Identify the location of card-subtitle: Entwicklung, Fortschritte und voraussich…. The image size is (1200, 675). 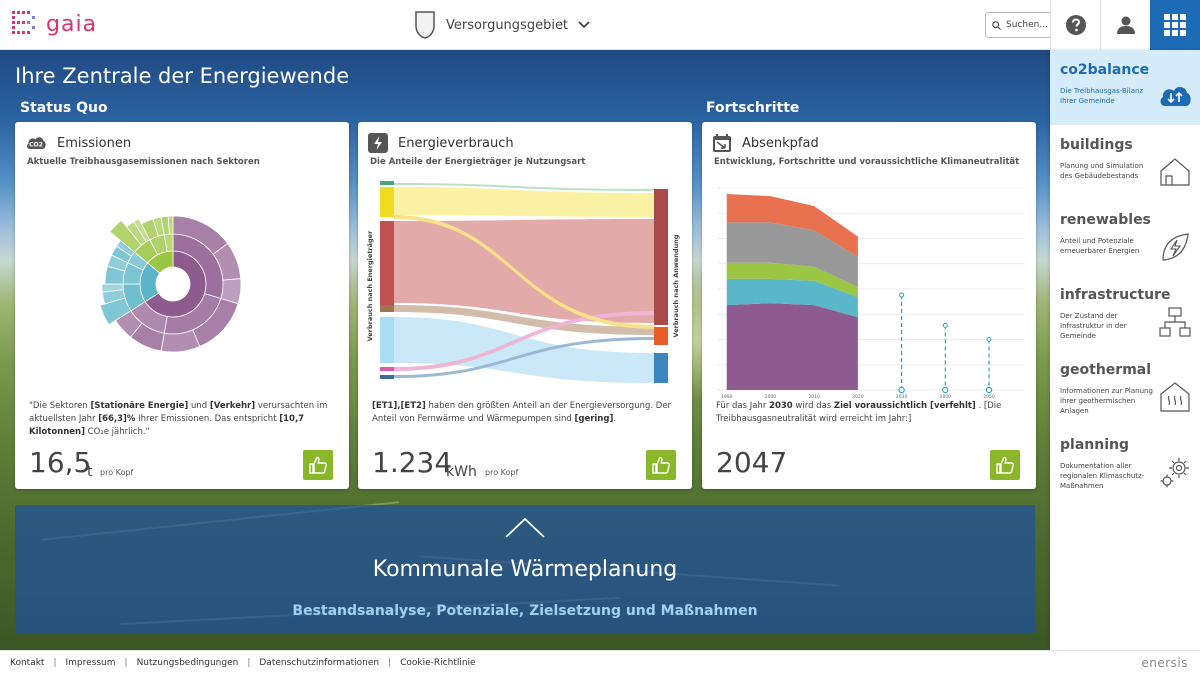
(867, 162).